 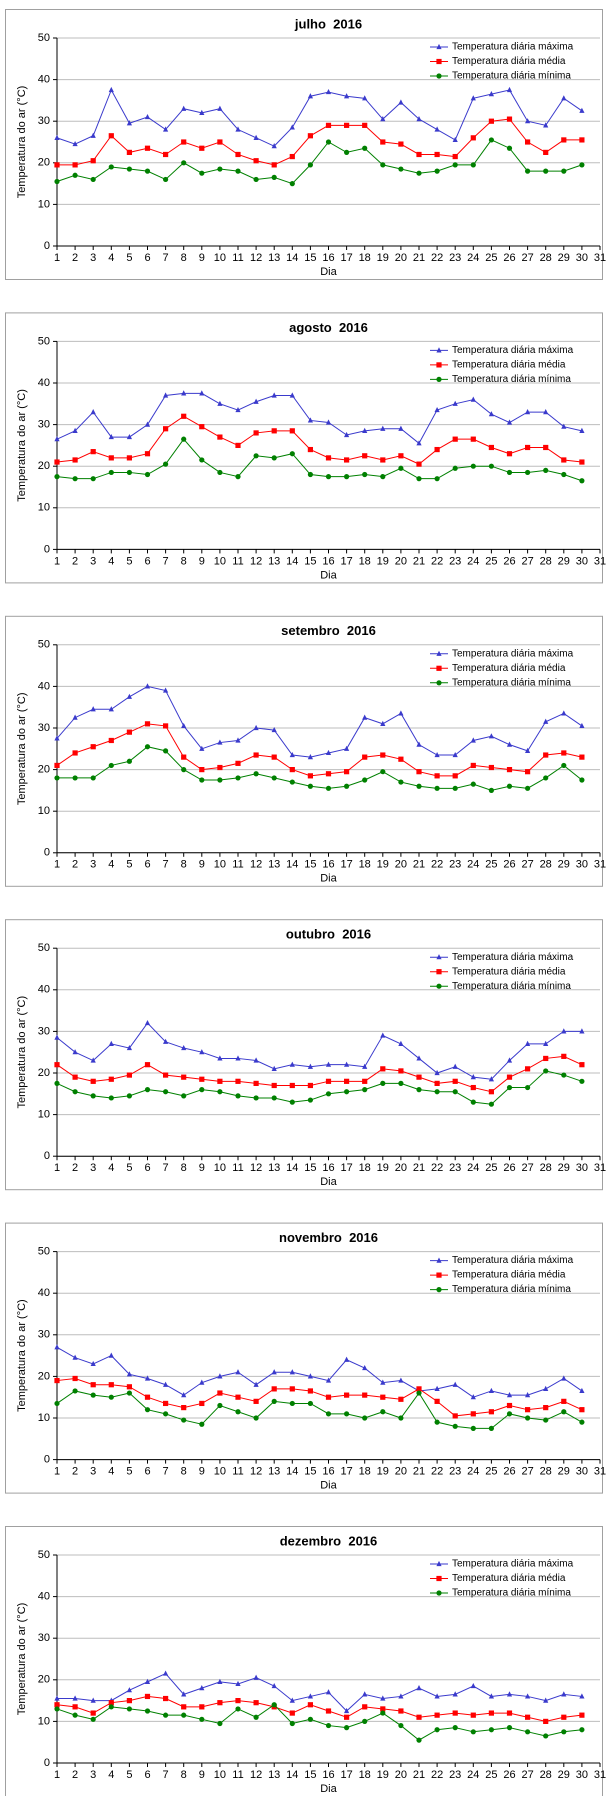 I want to click on legend-label: Temperatura diária máxima, so click(x=513, y=653).